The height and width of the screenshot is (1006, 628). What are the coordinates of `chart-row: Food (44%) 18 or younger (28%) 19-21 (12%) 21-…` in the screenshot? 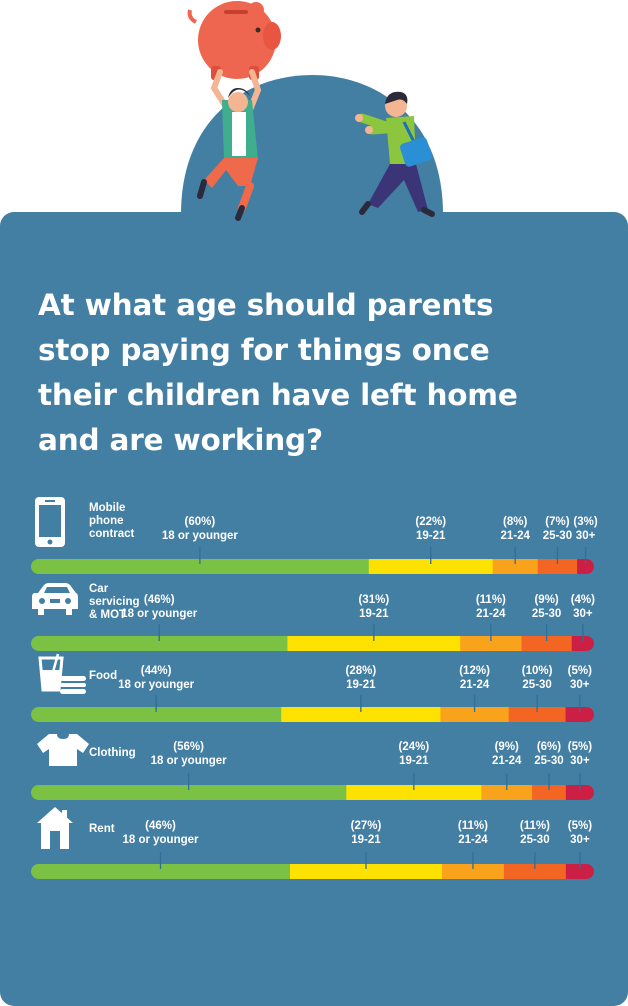 It's located at (312, 693).